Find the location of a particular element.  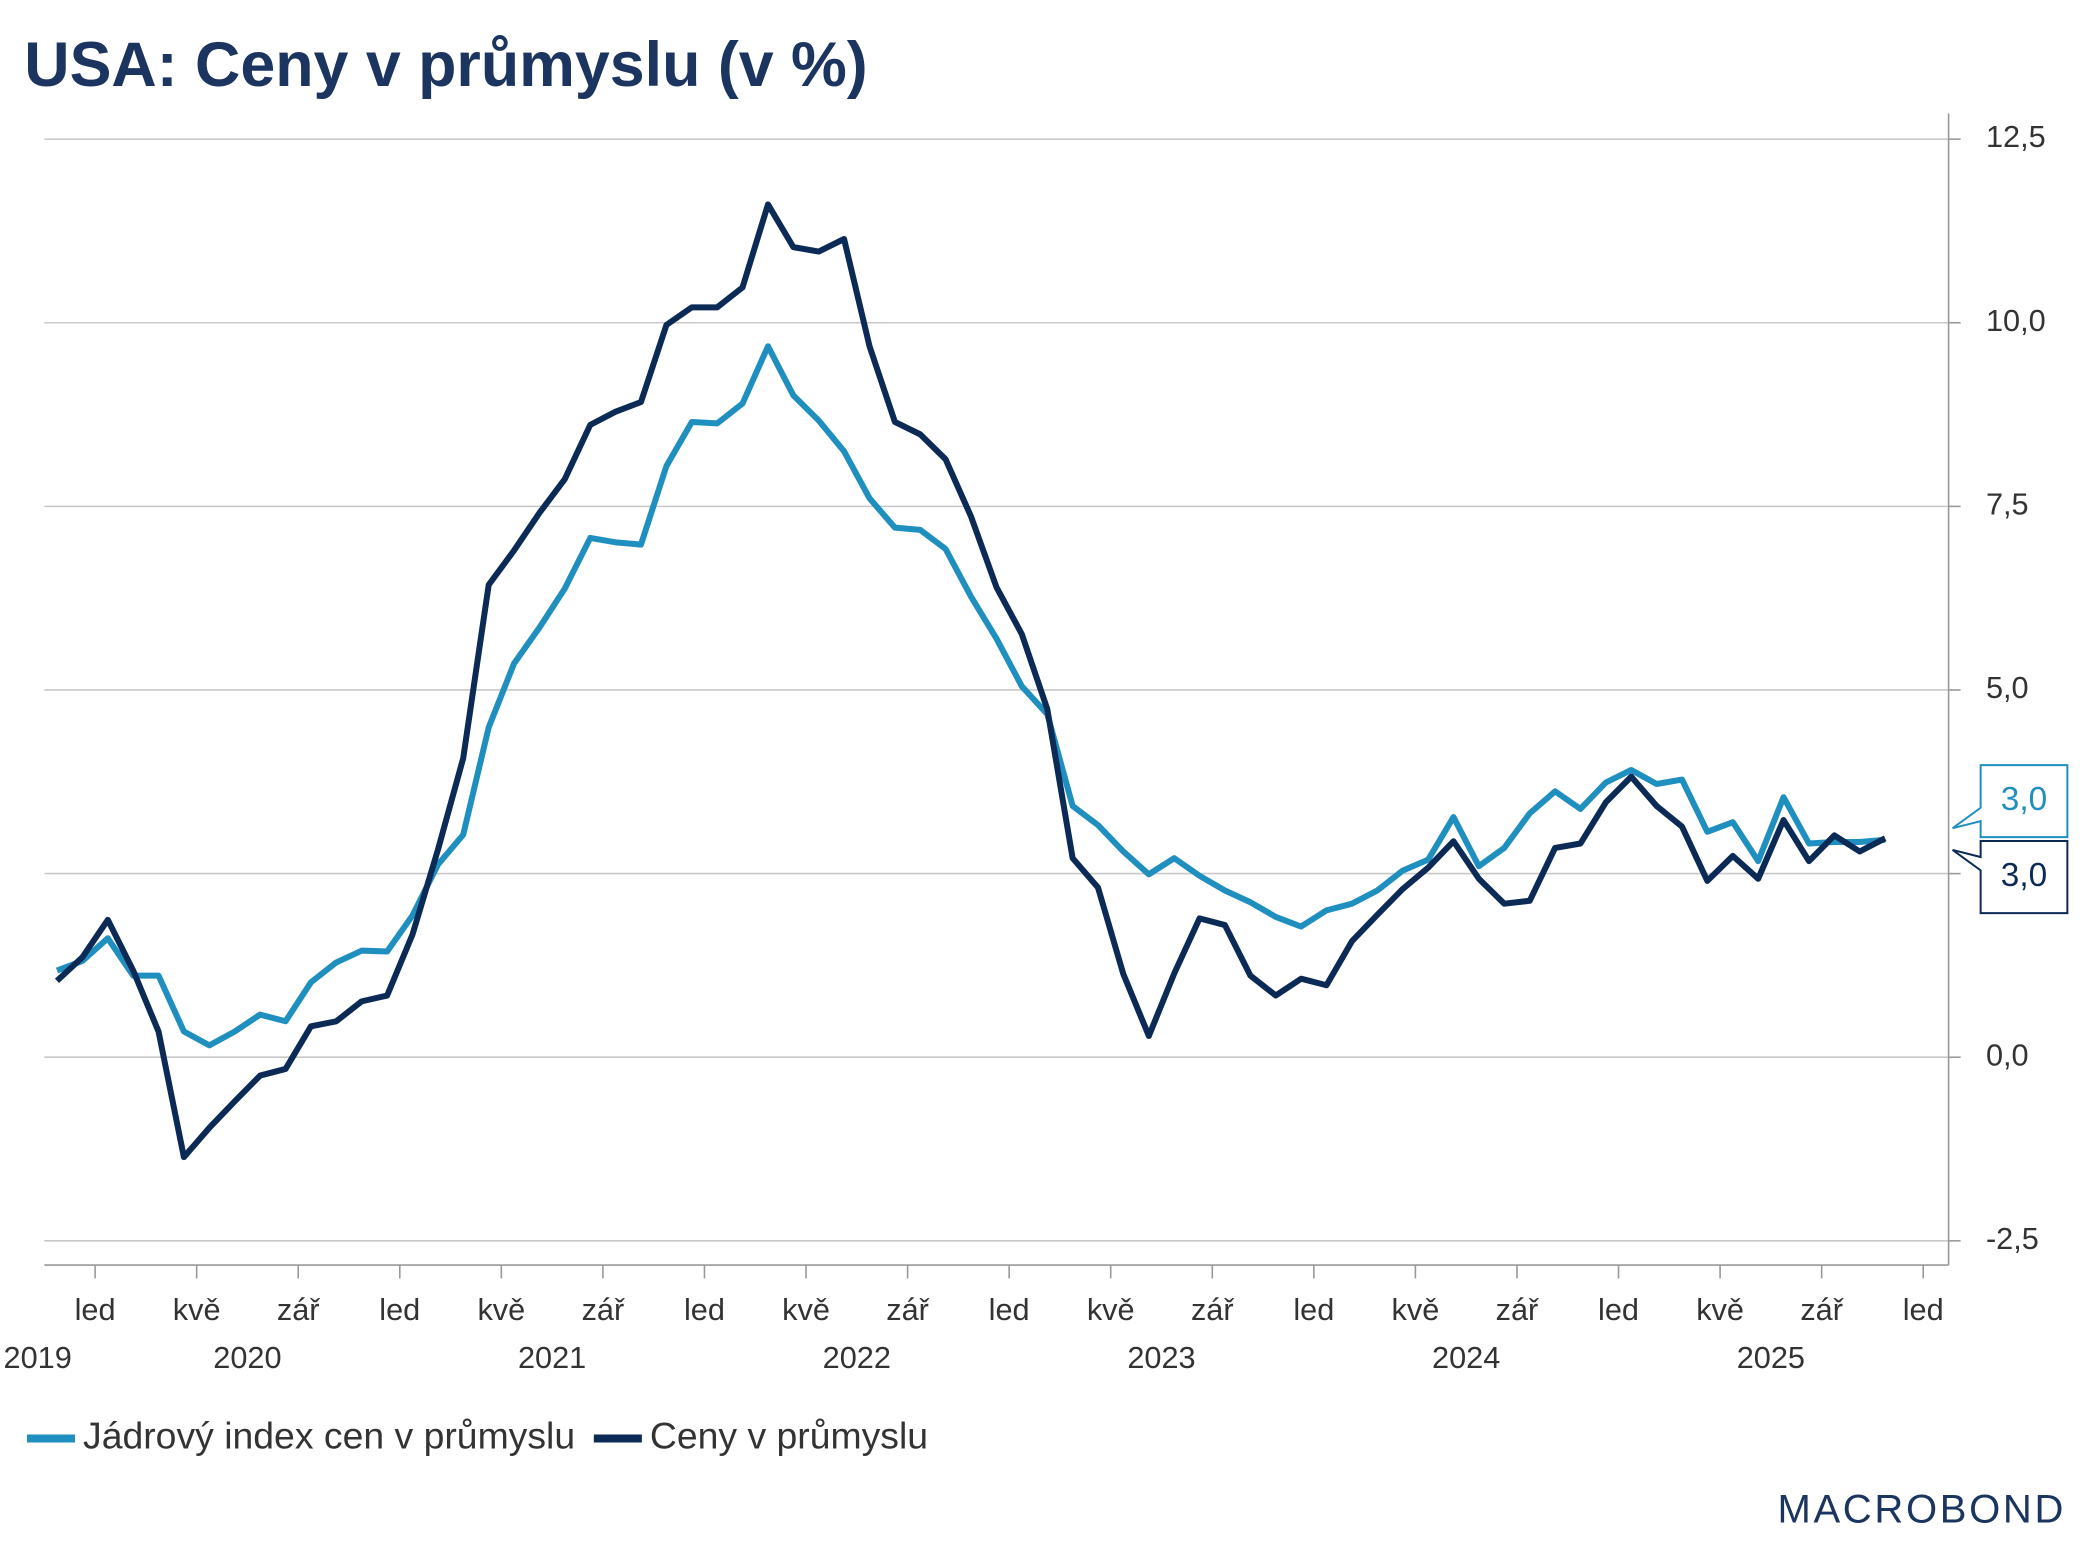

y-tick-label: 7,5 is located at coordinates (2007, 503).